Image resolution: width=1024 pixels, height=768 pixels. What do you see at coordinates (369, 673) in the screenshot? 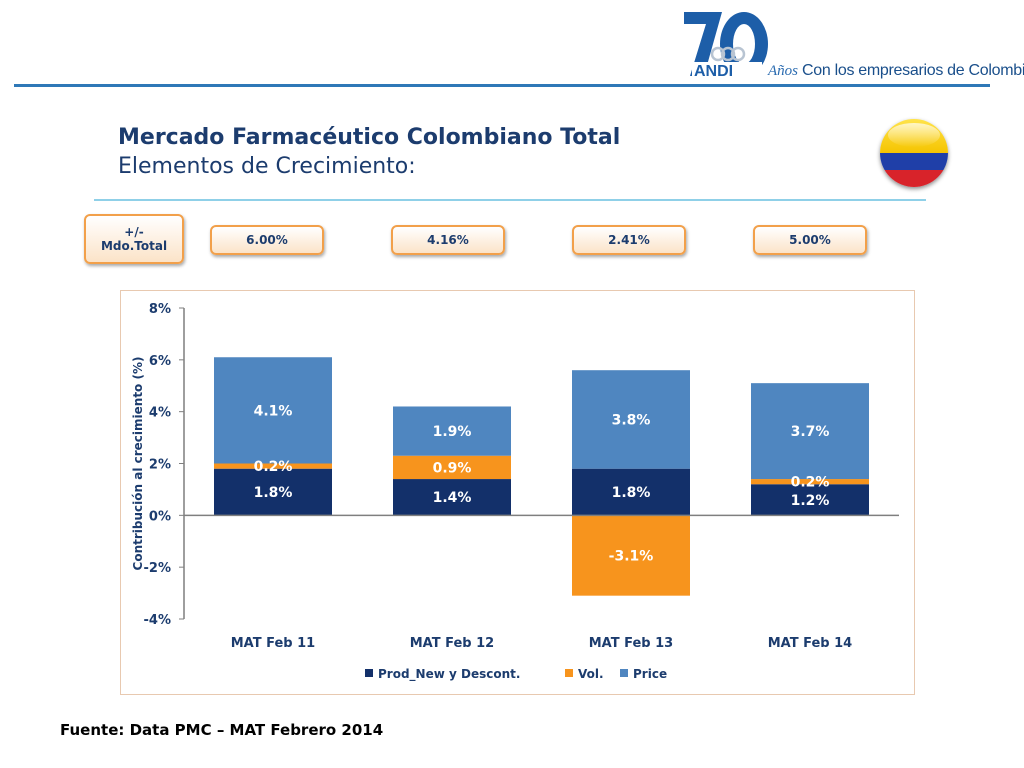
I see `legend-prod-new-swatch` at bounding box center [369, 673].